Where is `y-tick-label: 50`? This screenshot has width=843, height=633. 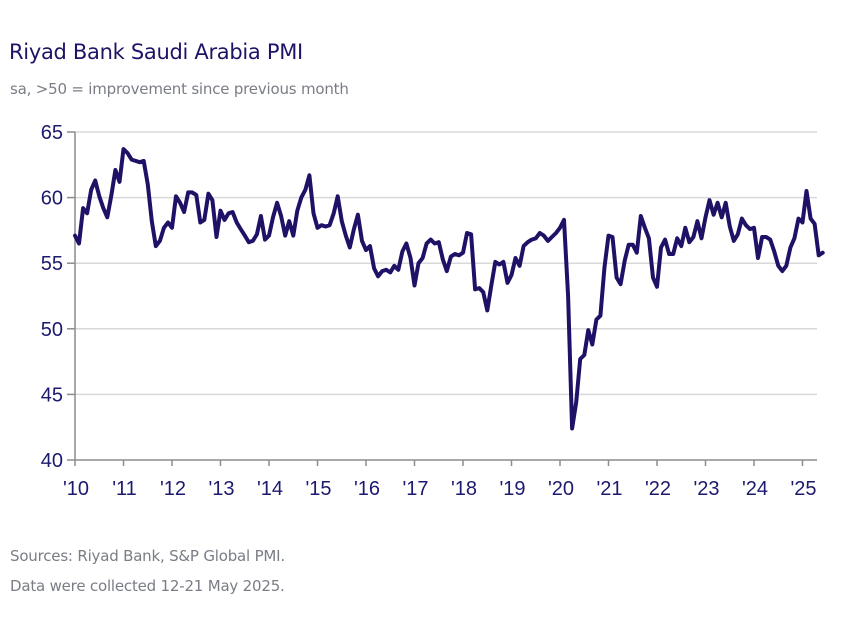
y-tick-label: 50 is located at coordinates (52, 330).